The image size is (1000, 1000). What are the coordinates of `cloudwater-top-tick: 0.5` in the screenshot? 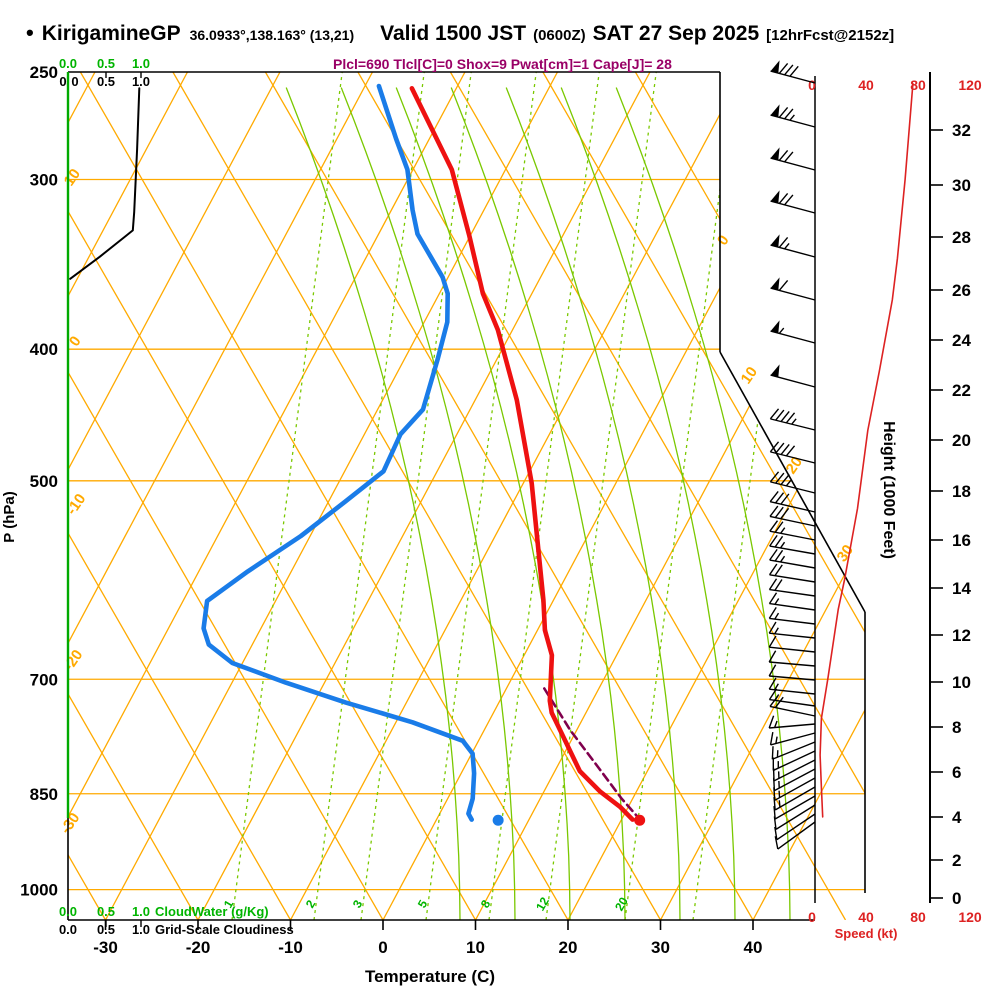 It's located at (106, 63).